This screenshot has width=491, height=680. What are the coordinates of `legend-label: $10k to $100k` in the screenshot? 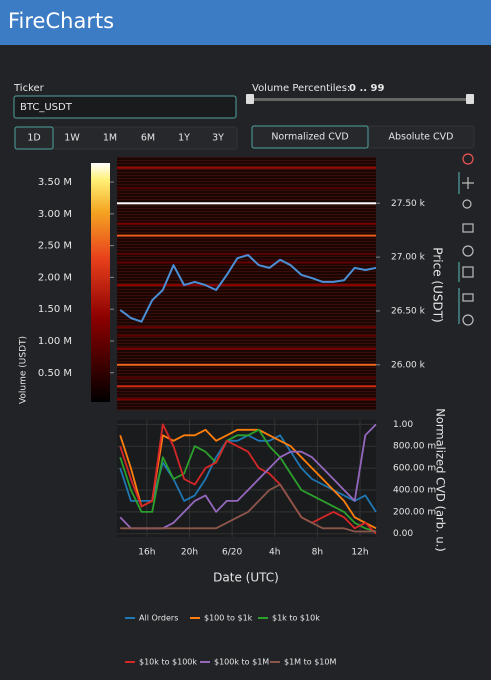 It's located at (168, 662).